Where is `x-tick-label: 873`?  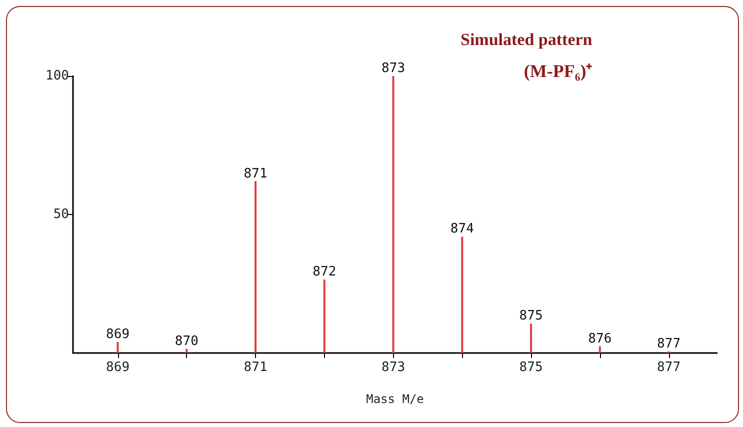 x-tick-label: 873 is located at coordinates (394, 367).